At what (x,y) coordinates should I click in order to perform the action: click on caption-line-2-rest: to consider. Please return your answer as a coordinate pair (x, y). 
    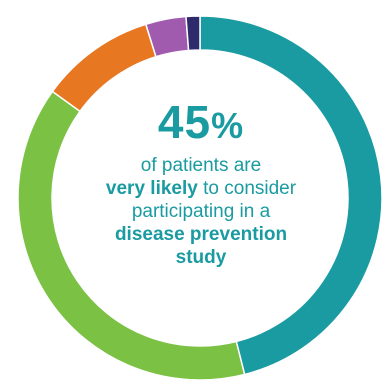
    Looking at the image, I should click on (247, 188).